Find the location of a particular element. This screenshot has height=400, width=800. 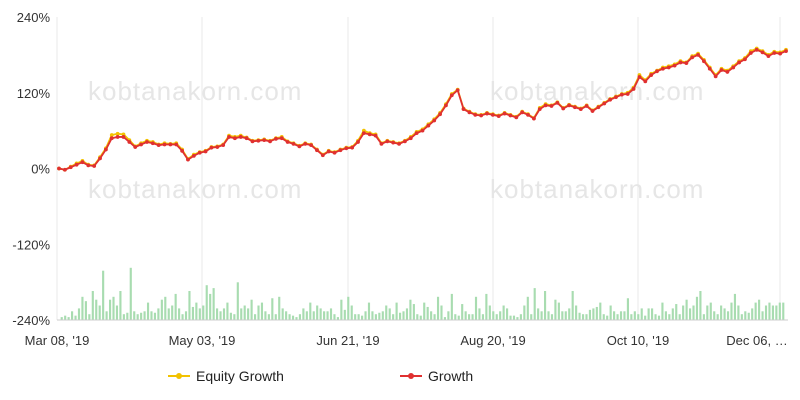

legend-label-growth: Growth is located at coordinates (451, 376).